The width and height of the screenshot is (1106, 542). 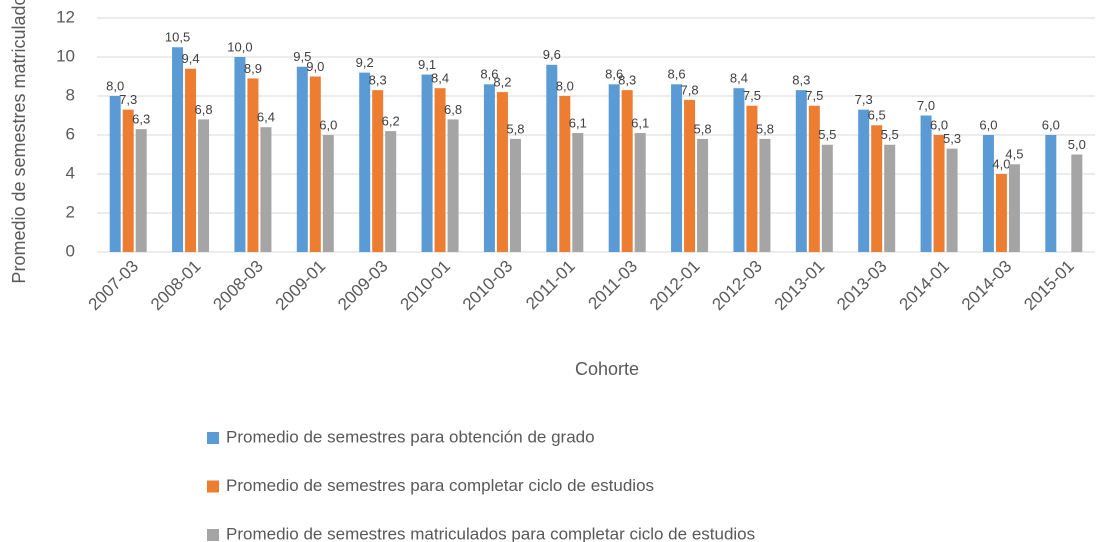 What do you see at coordinates (204, 109) in the screenshot?
I see `data-label: 6,8` at bounding box center [204, 109].